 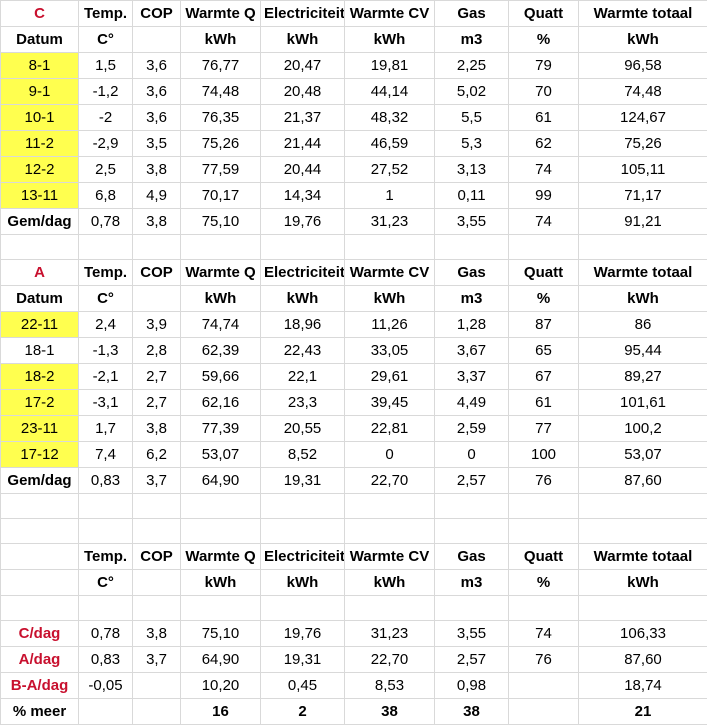 What do you see at coordinates (157, 481) in the screenshot?
I see `summary-value: 3,7` at bounding box center [157, 481].